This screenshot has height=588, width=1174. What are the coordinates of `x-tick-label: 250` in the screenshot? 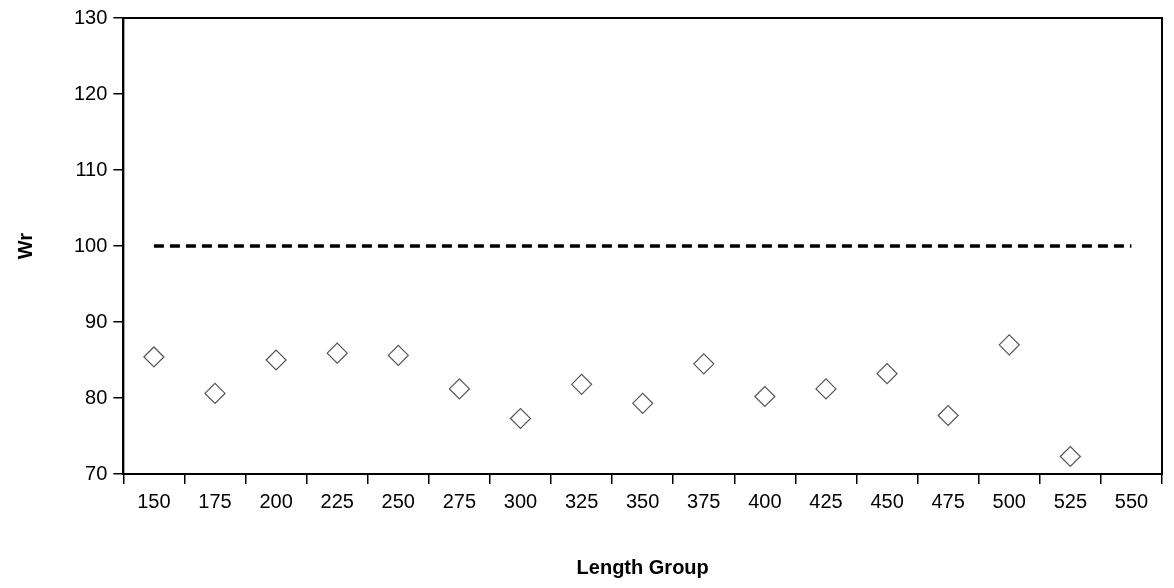 It's located at (398, 500).